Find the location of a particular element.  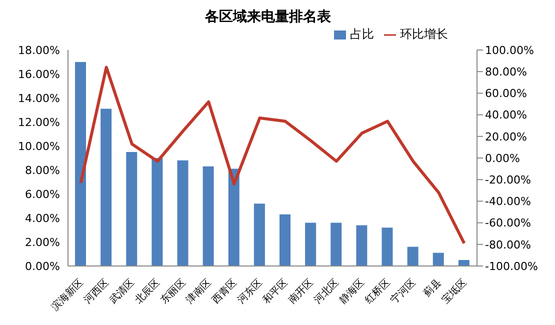

y-tick-label: 0.00% is located at coordinates (42, 266).